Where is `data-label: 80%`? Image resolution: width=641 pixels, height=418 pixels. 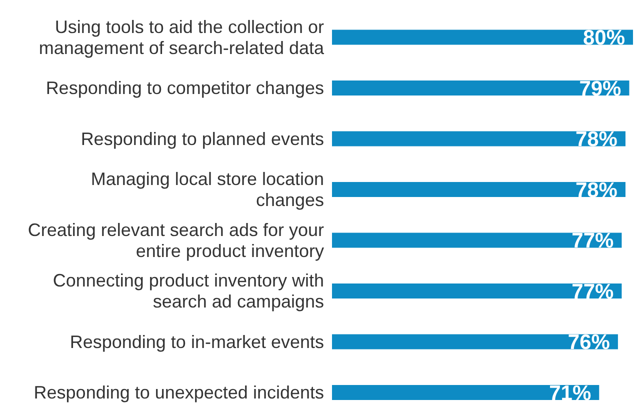
data-label: 80% is located at coordinates (604, 38).